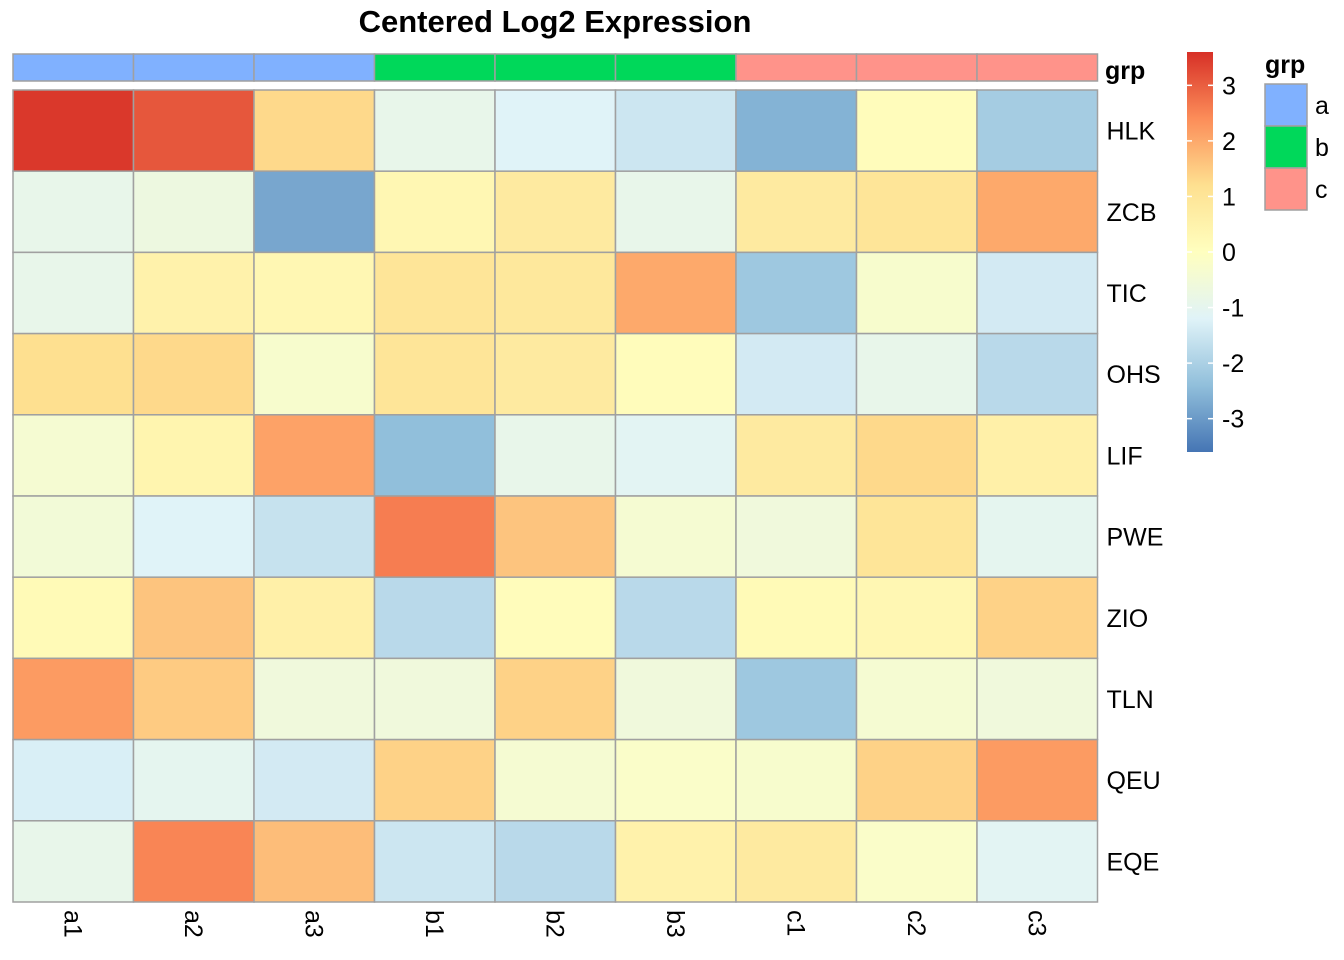  What do you see at coordinates (73, 699) in the screenshot?
I see `cell-TLN-a1` at bounding box center [73, 699].